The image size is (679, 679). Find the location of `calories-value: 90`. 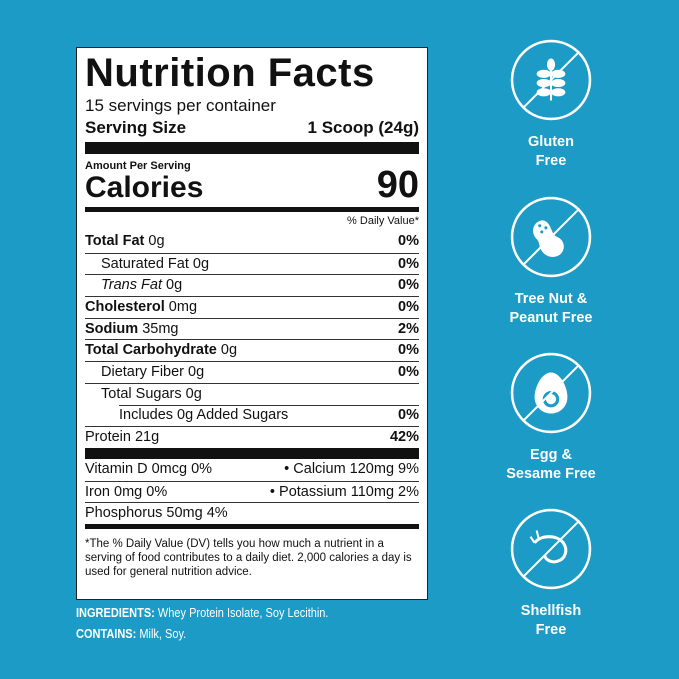

calories-value: 90 is located at coordinates (397, 185).